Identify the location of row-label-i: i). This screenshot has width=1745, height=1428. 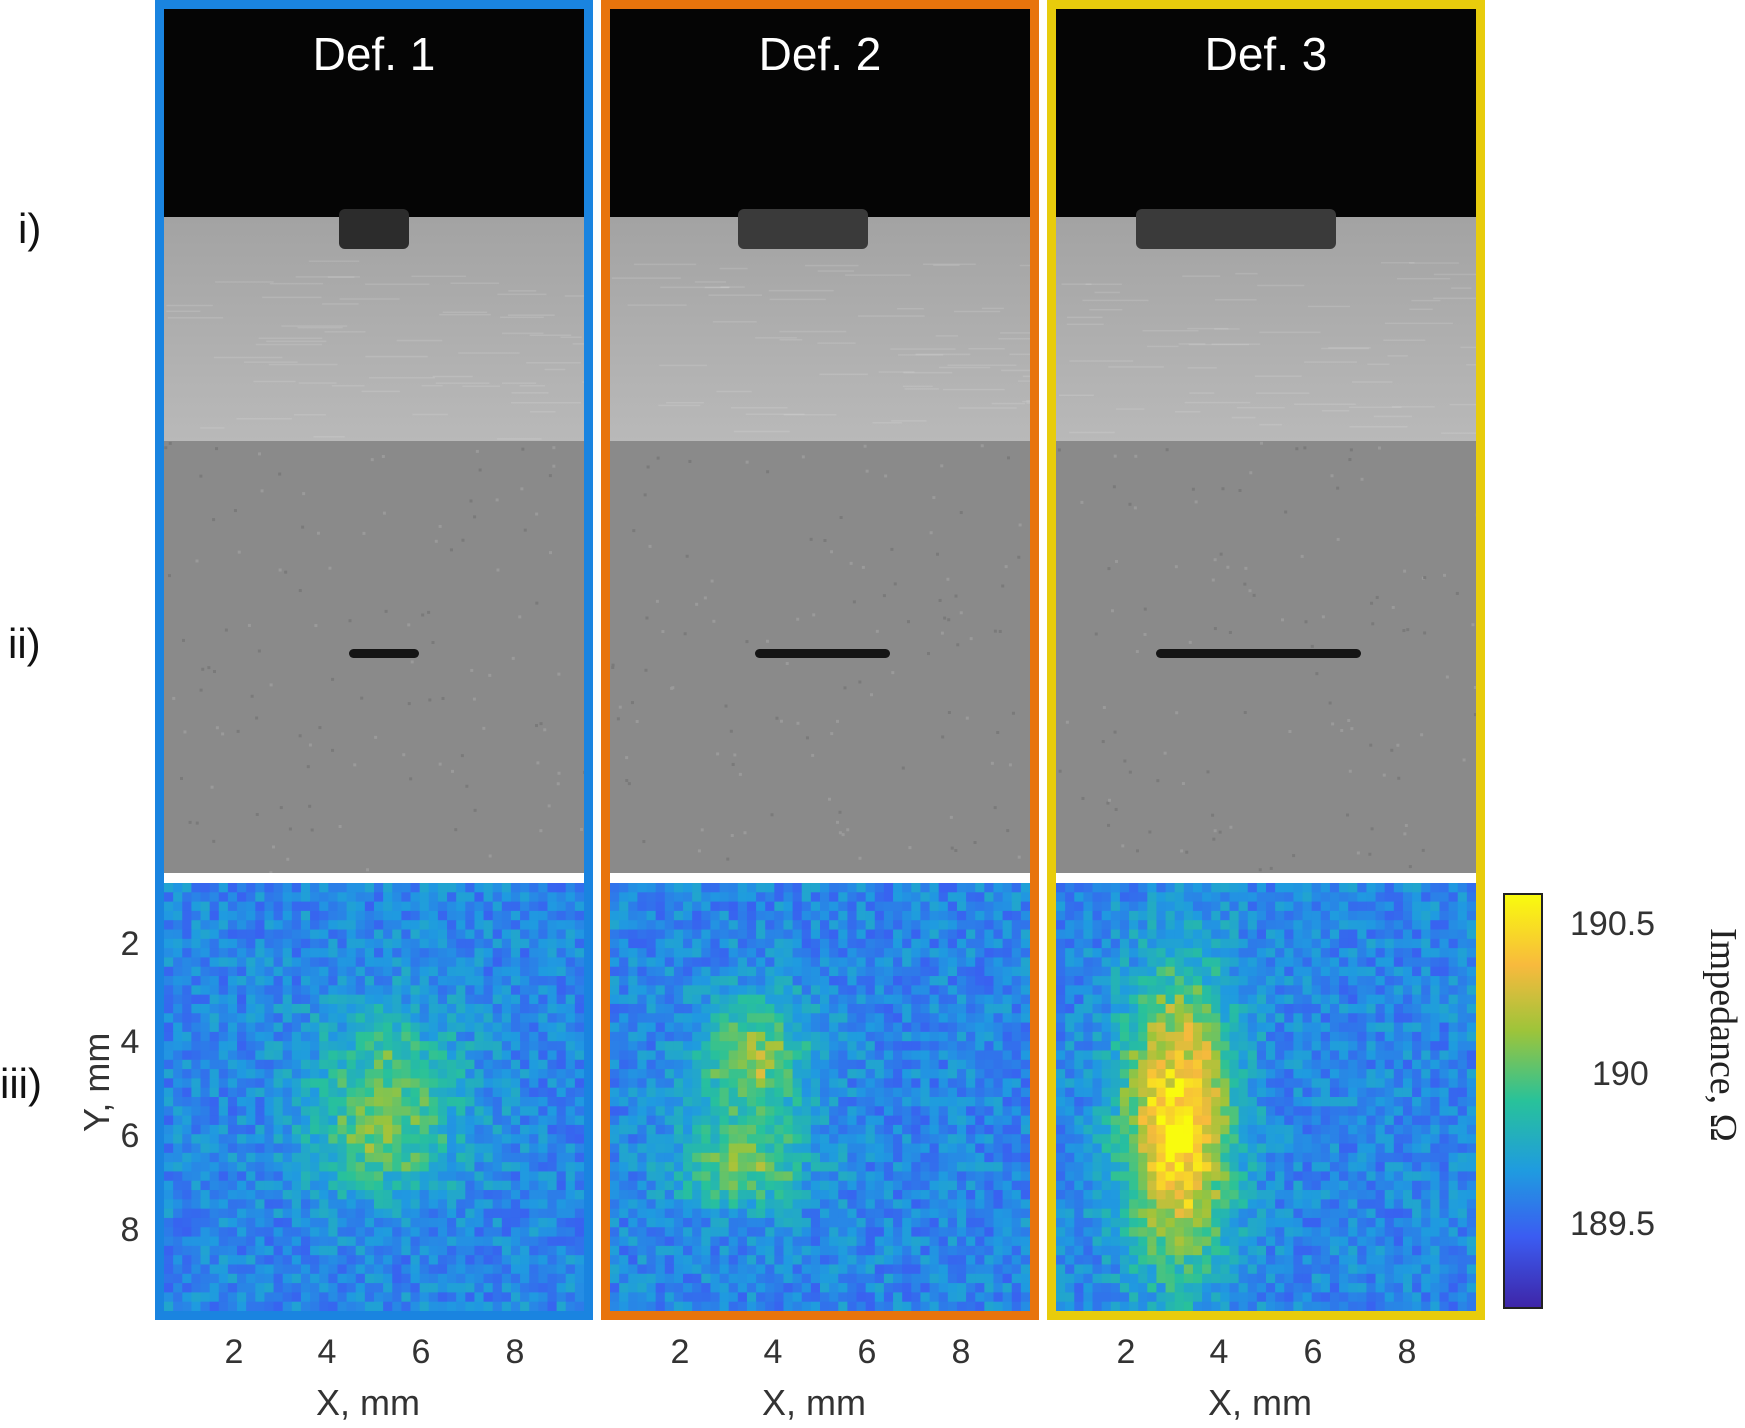
(30, 228).